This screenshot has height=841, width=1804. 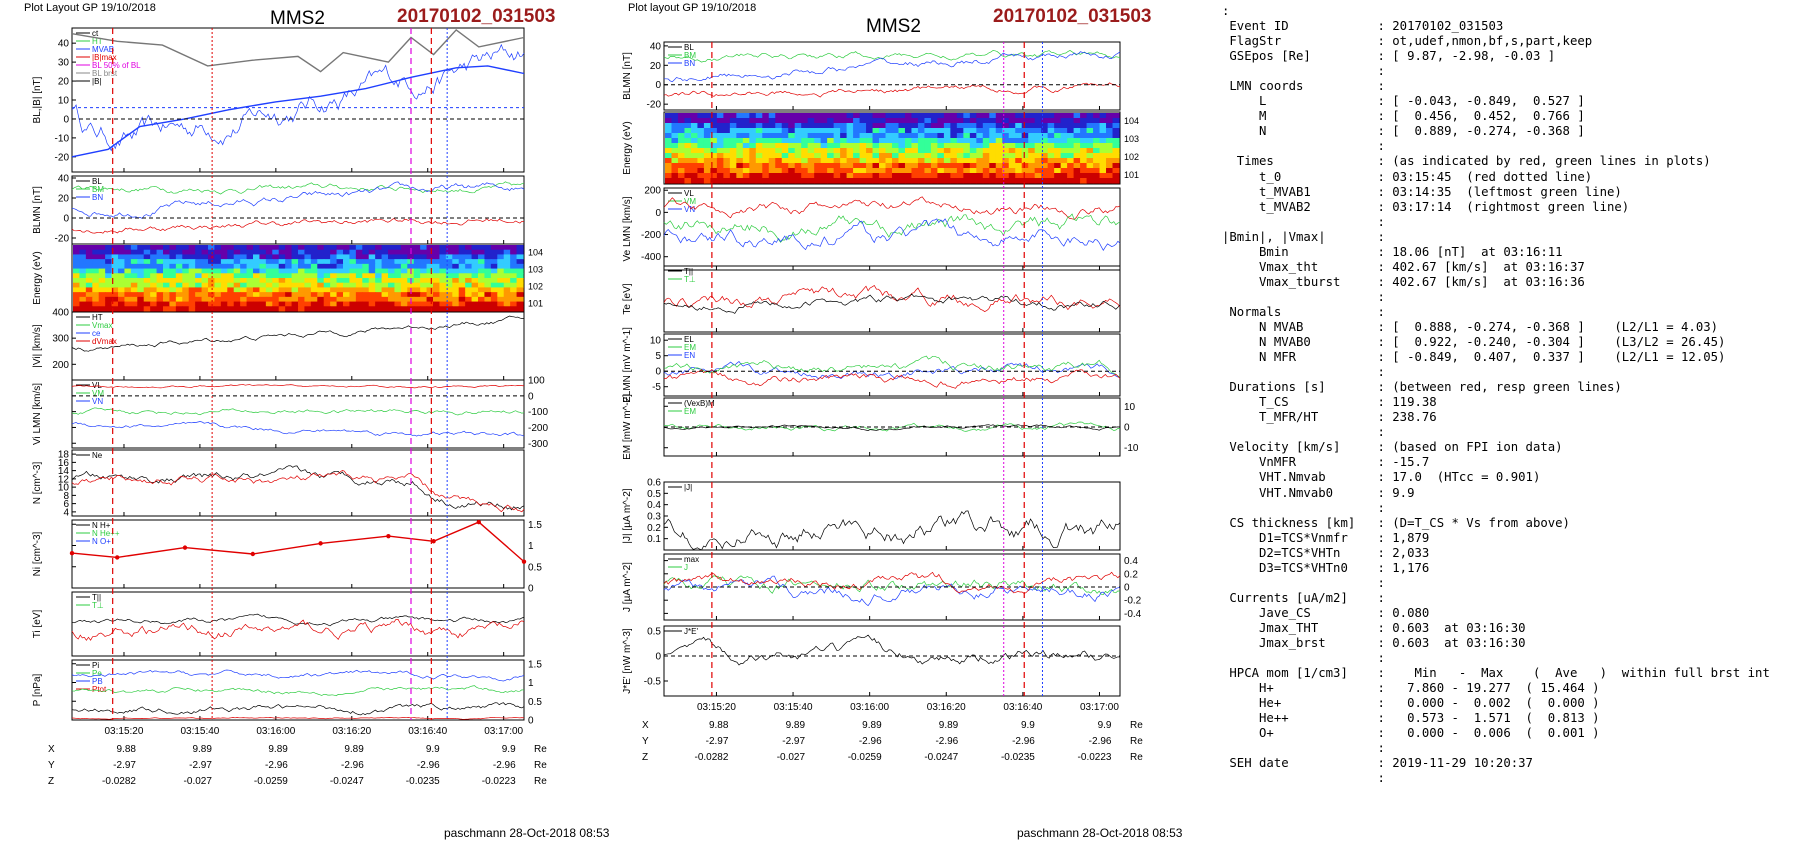 I want to click on position-value: -0.0235, so click(x=1018, y=757).